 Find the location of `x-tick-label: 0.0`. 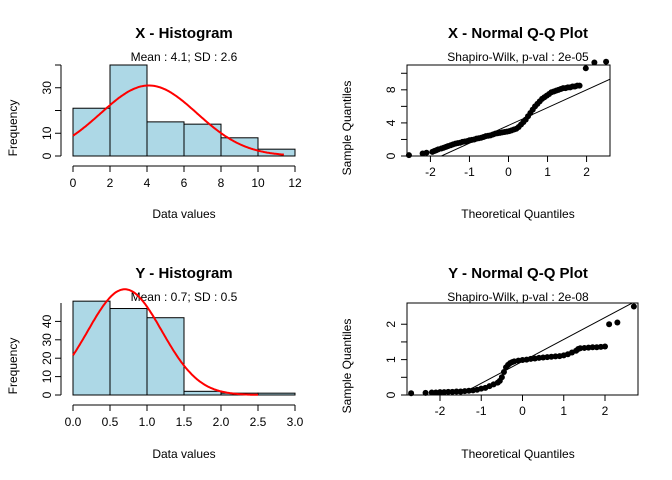

x-tick-label: 0.0 is located at coordinates (73, 422).